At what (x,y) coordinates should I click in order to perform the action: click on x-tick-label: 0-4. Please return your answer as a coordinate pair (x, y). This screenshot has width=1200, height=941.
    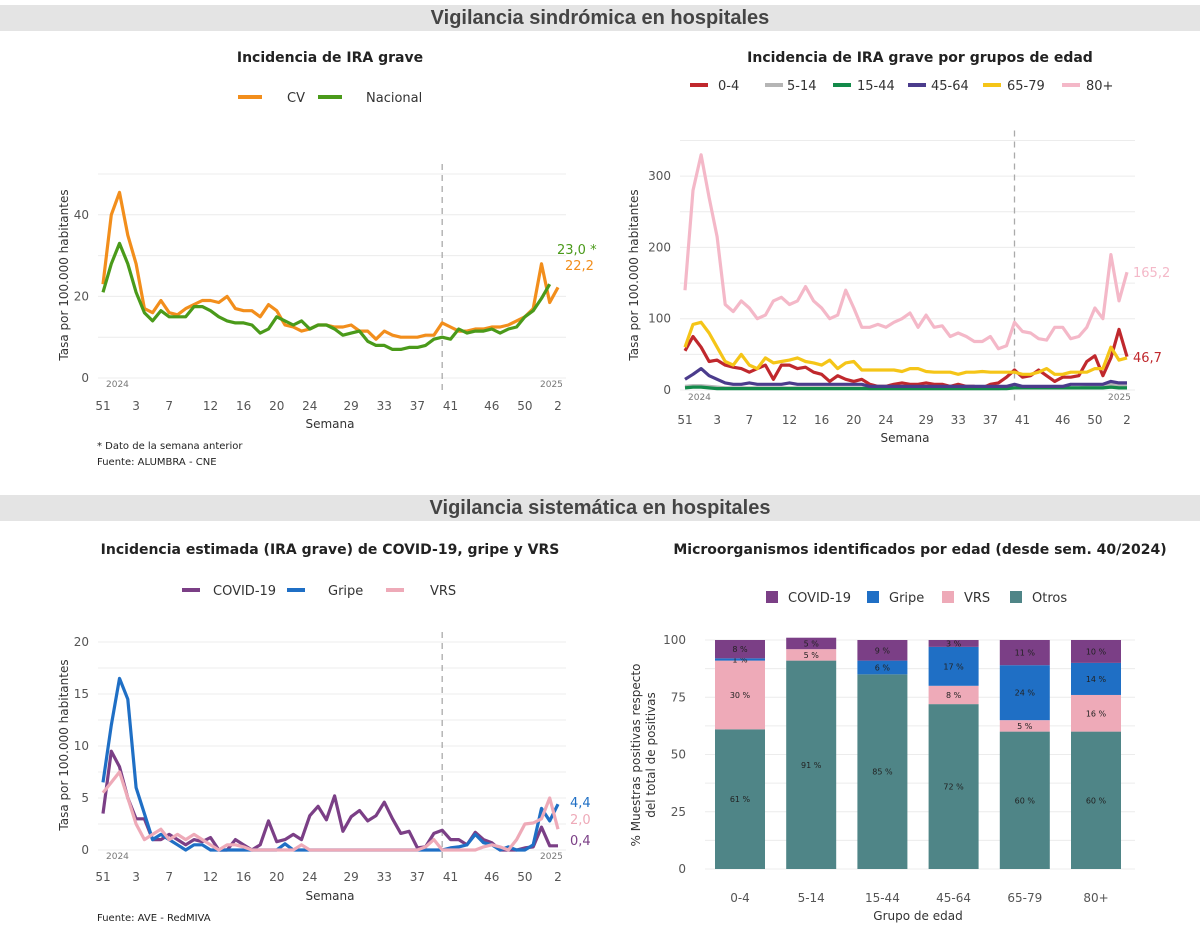
    Looking at the image, I should click on (740, 898).